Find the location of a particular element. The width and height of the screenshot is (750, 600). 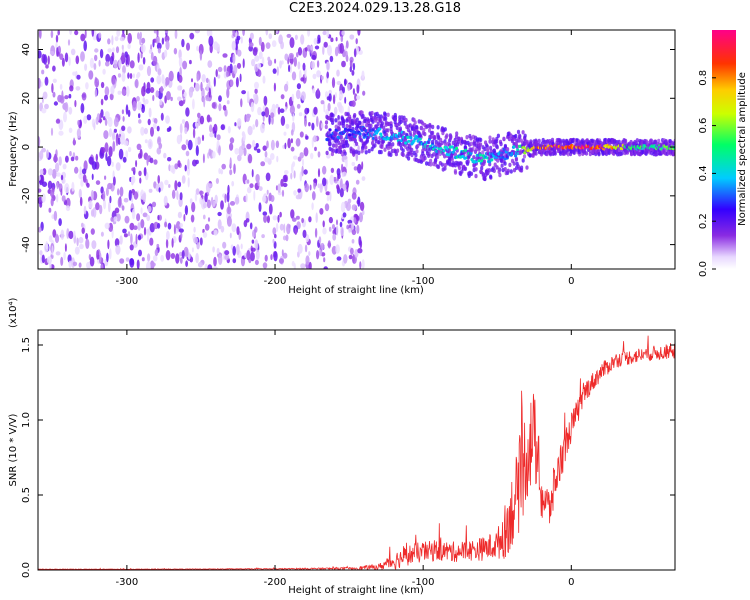

spectrogram-x-tick-label: 0 is located at coordinates (571, 281).